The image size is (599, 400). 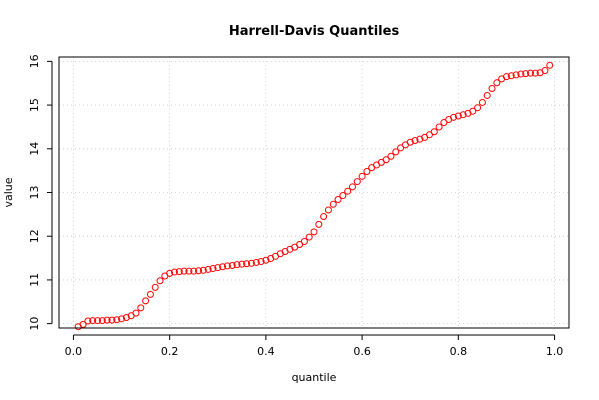 What do you see at coordinates (34, 193) in the screenshot?
I see `y-tick-label-3: 13` at bounding box center [34, 193].